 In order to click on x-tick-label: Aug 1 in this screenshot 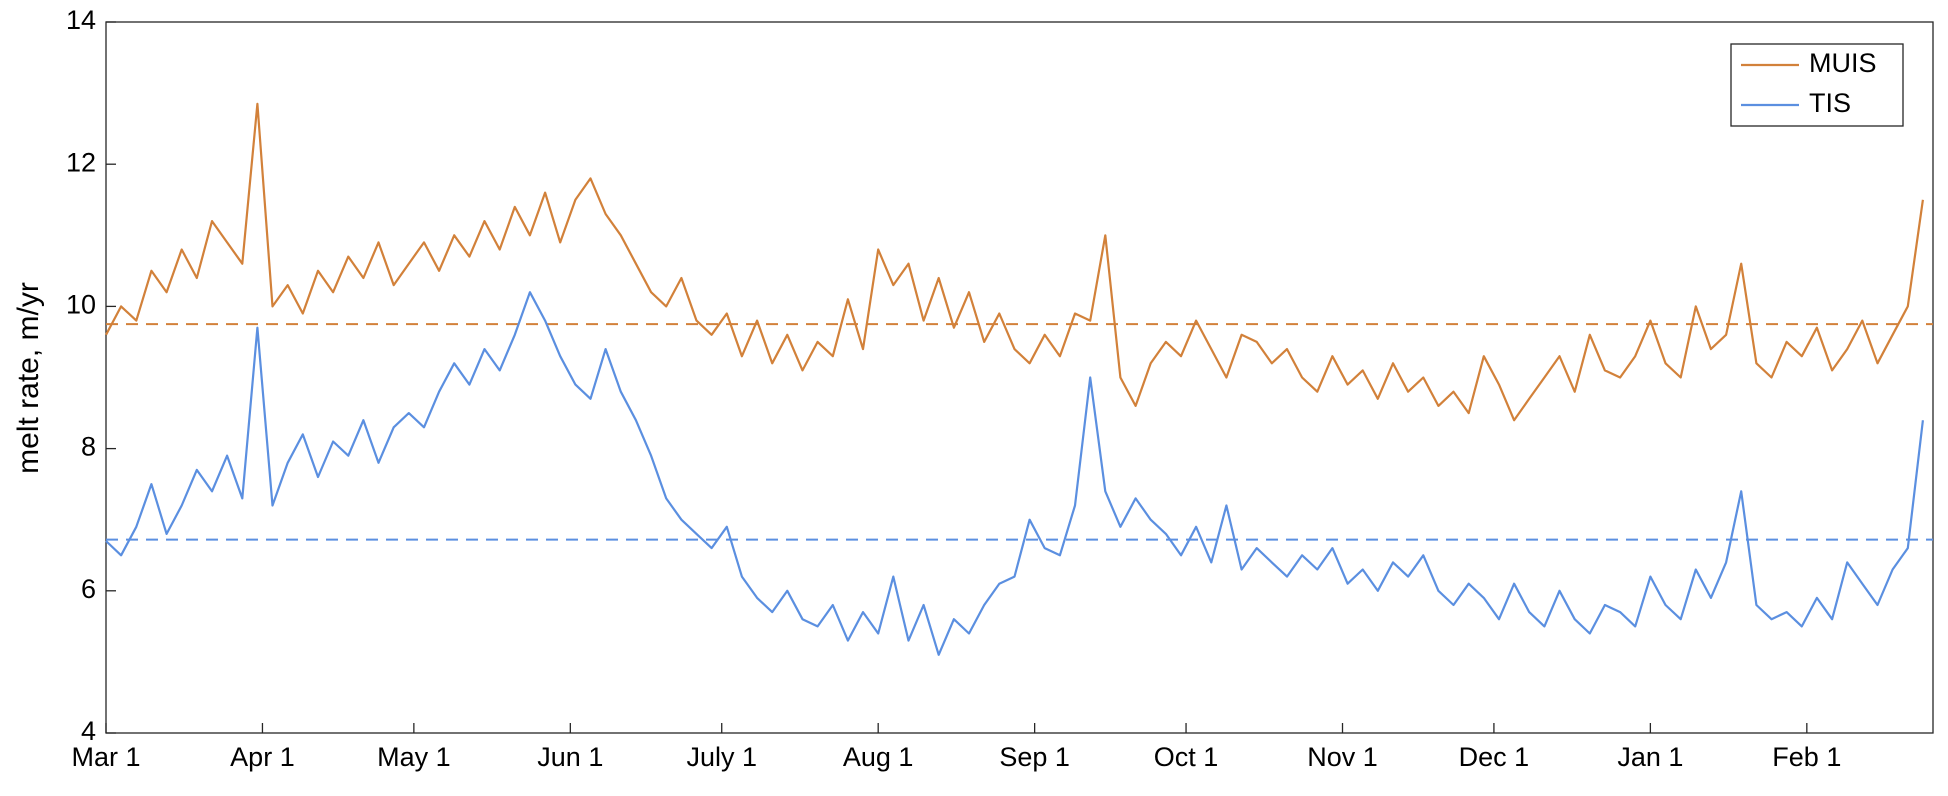, I will do `click(878, 757)`.